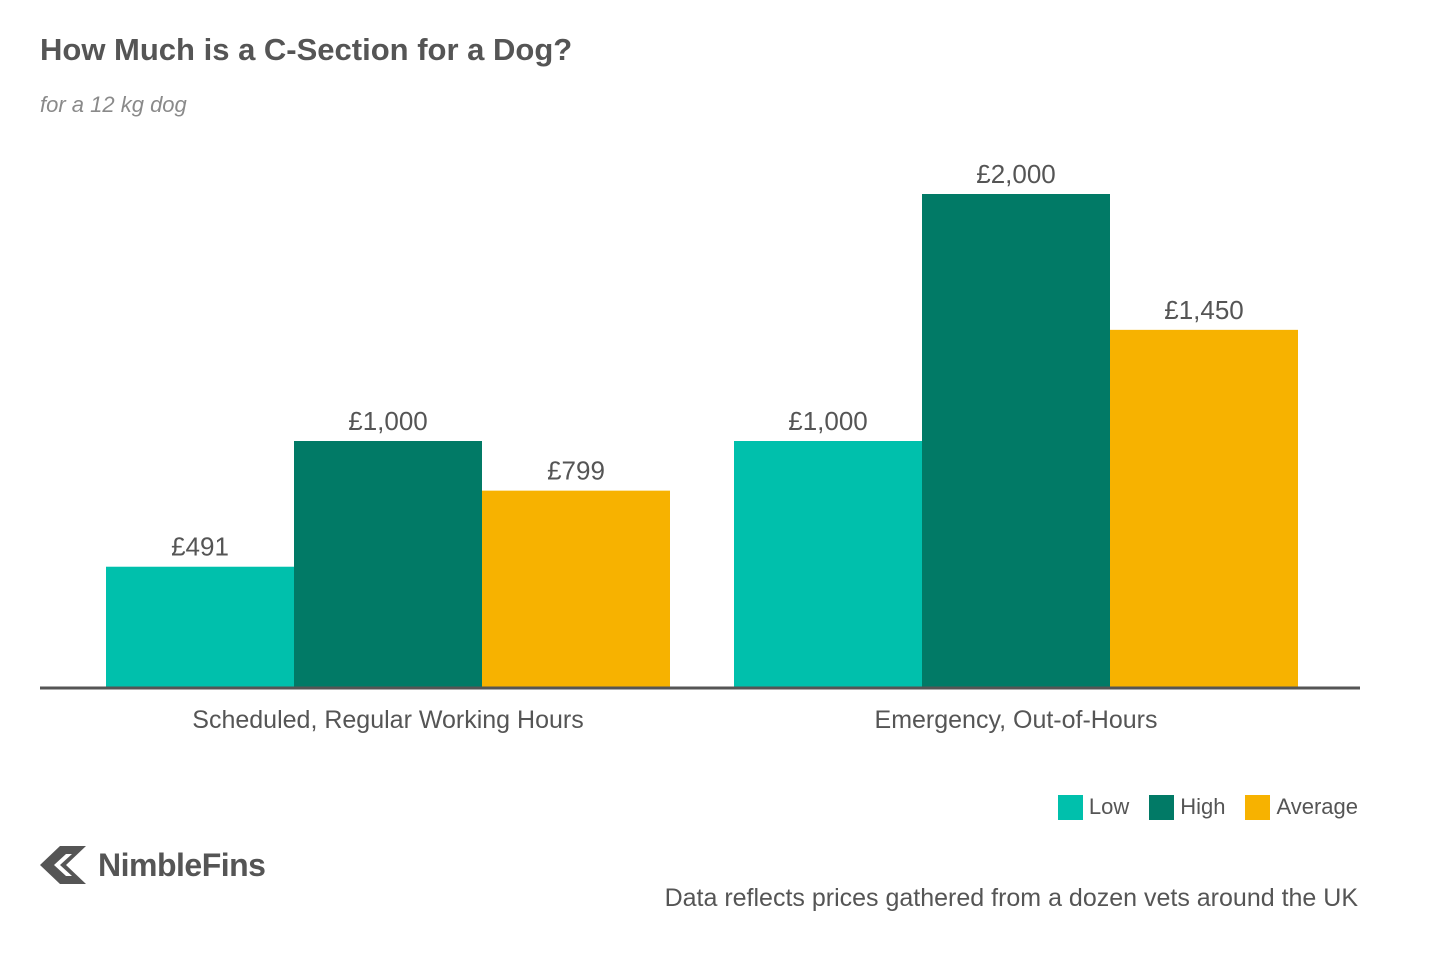 This screenshot has height=956, width=1440. I want to click on category-label-2: Emergency, Out-of-Hours, so click(1016, 720).